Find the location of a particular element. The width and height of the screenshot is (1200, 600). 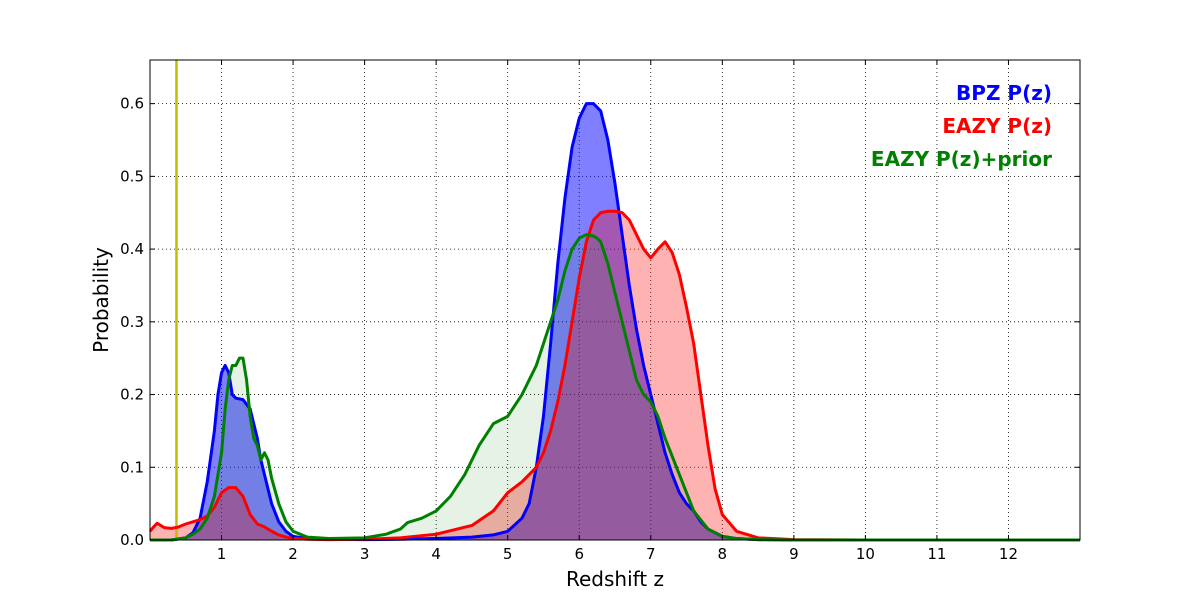

y-tick-labels: 0.0 0.1 0.2 0.3 0.4 0.5 0.6 is located at coordinates (132, 322).